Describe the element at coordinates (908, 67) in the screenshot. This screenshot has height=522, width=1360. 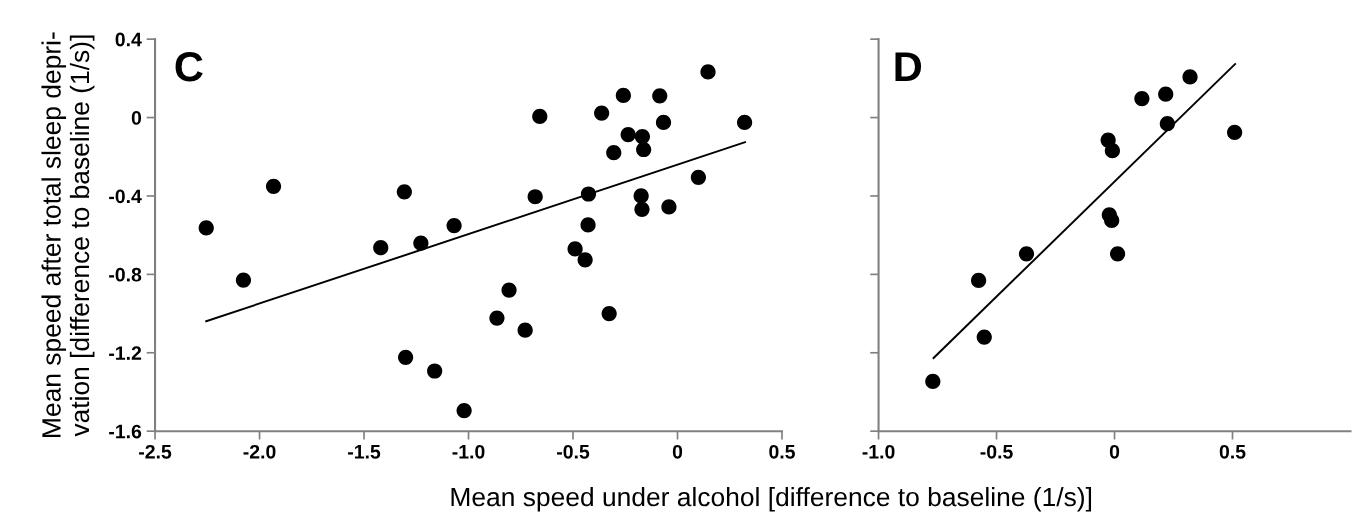
I see `chart-title: D` at that location.